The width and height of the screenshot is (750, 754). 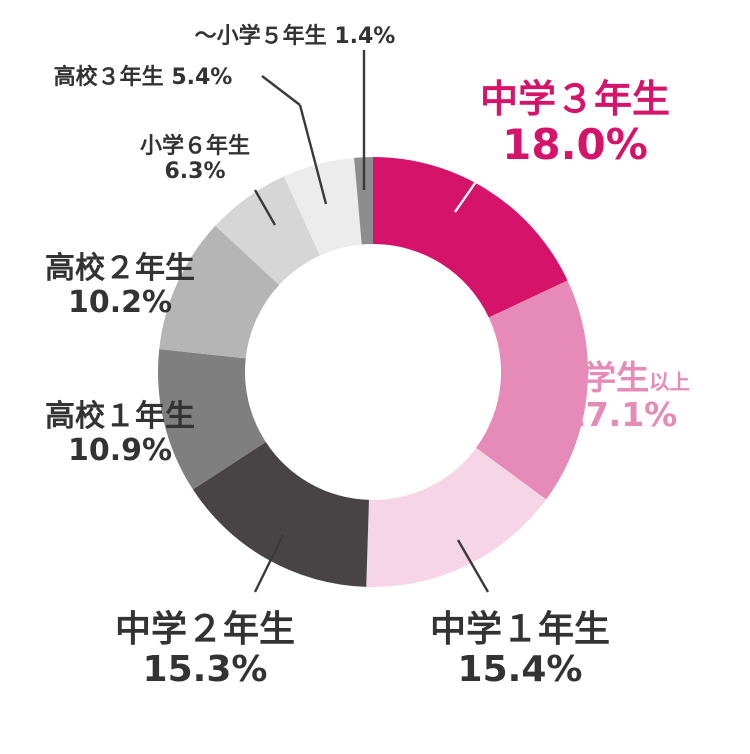 What do you see at coordinates (520, 670) in the screenshot?
I see `label-chugaku-1-value: 15.4%` at bounding box center [520, 670].